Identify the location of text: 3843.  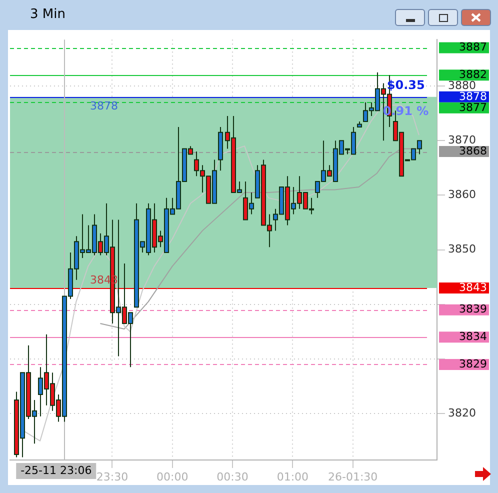
(473, 287).